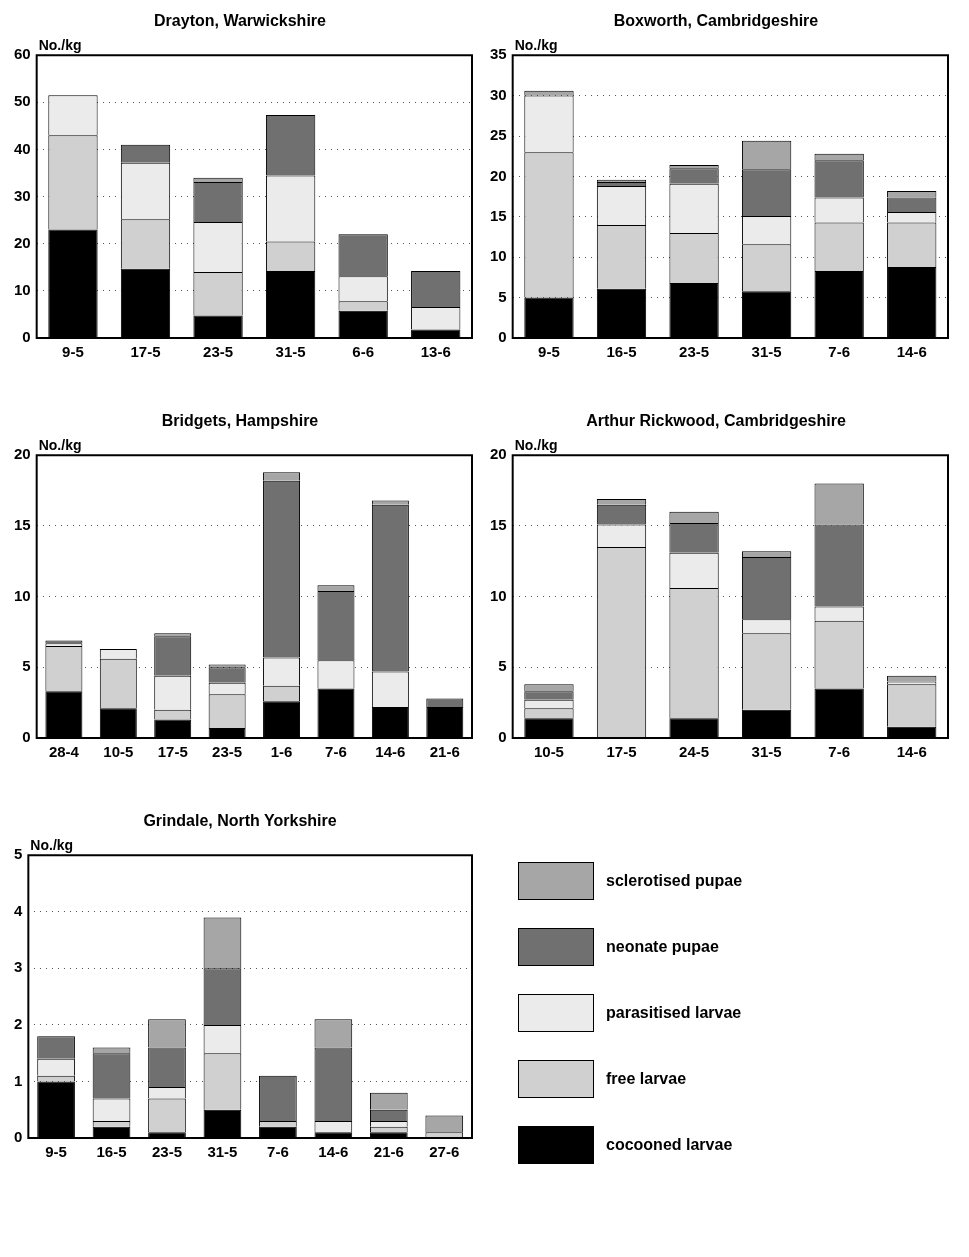 The height and width of the screenshot is (1257, 969). What do you see at coordinates (22, 101) in the screenshot?
I see `y-tick-label: 50` at bounding box center [22, 101].